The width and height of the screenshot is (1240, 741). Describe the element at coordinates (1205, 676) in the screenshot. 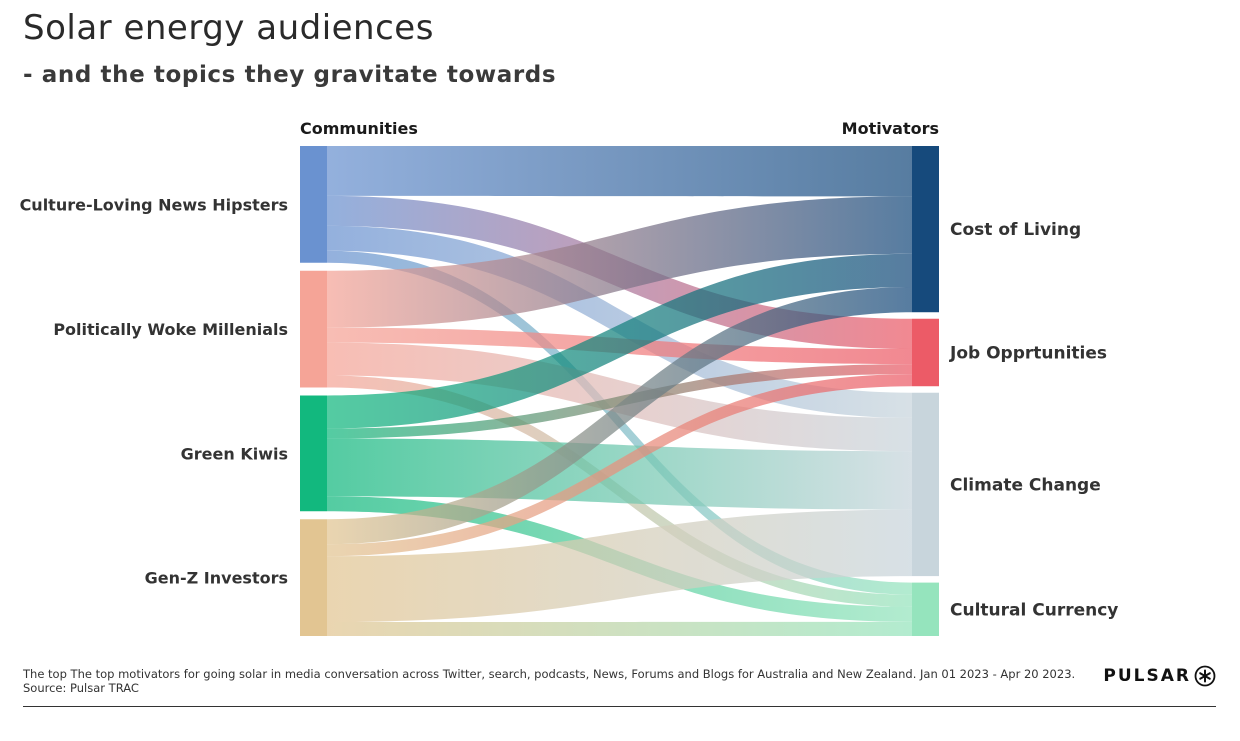

I see `asterisk-circle-icon` at that location.